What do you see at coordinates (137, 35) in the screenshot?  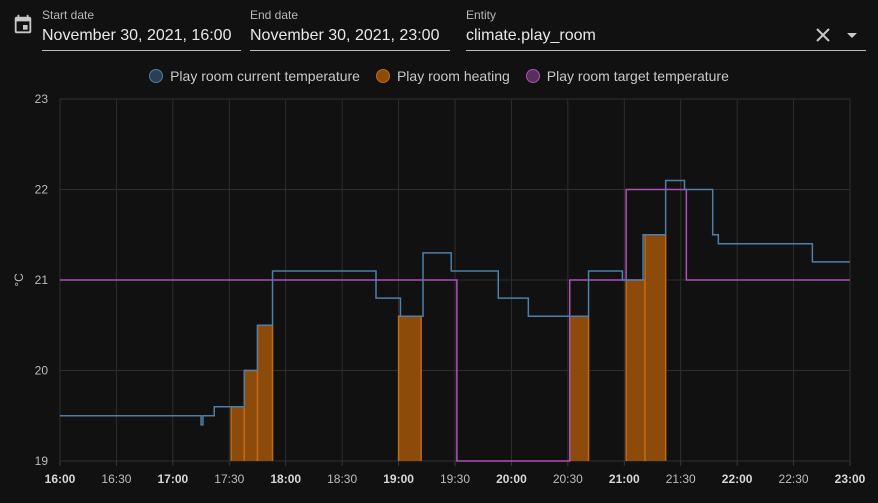 I see `start-date-value: November 30, 2021, 16:00` at bounding box center [137, 35].